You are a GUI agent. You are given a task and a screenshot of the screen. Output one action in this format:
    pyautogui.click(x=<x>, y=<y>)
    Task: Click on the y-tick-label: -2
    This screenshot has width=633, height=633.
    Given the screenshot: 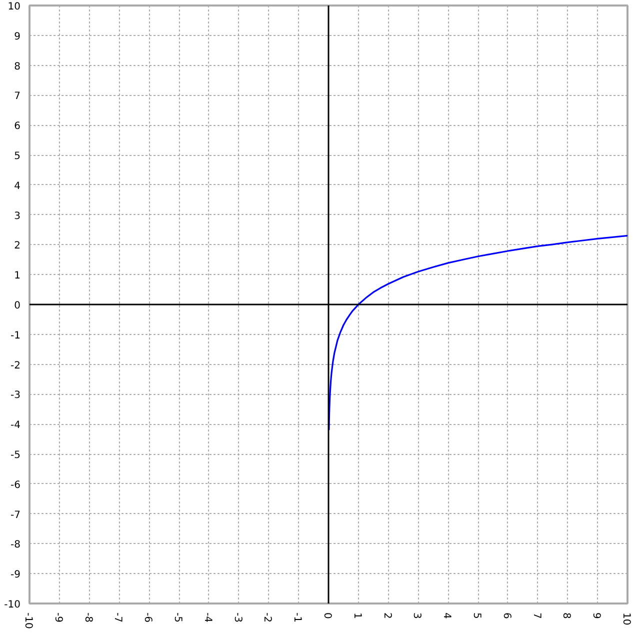 What is the action you would take?
    pyautogui.click(x=15, y=366)
    